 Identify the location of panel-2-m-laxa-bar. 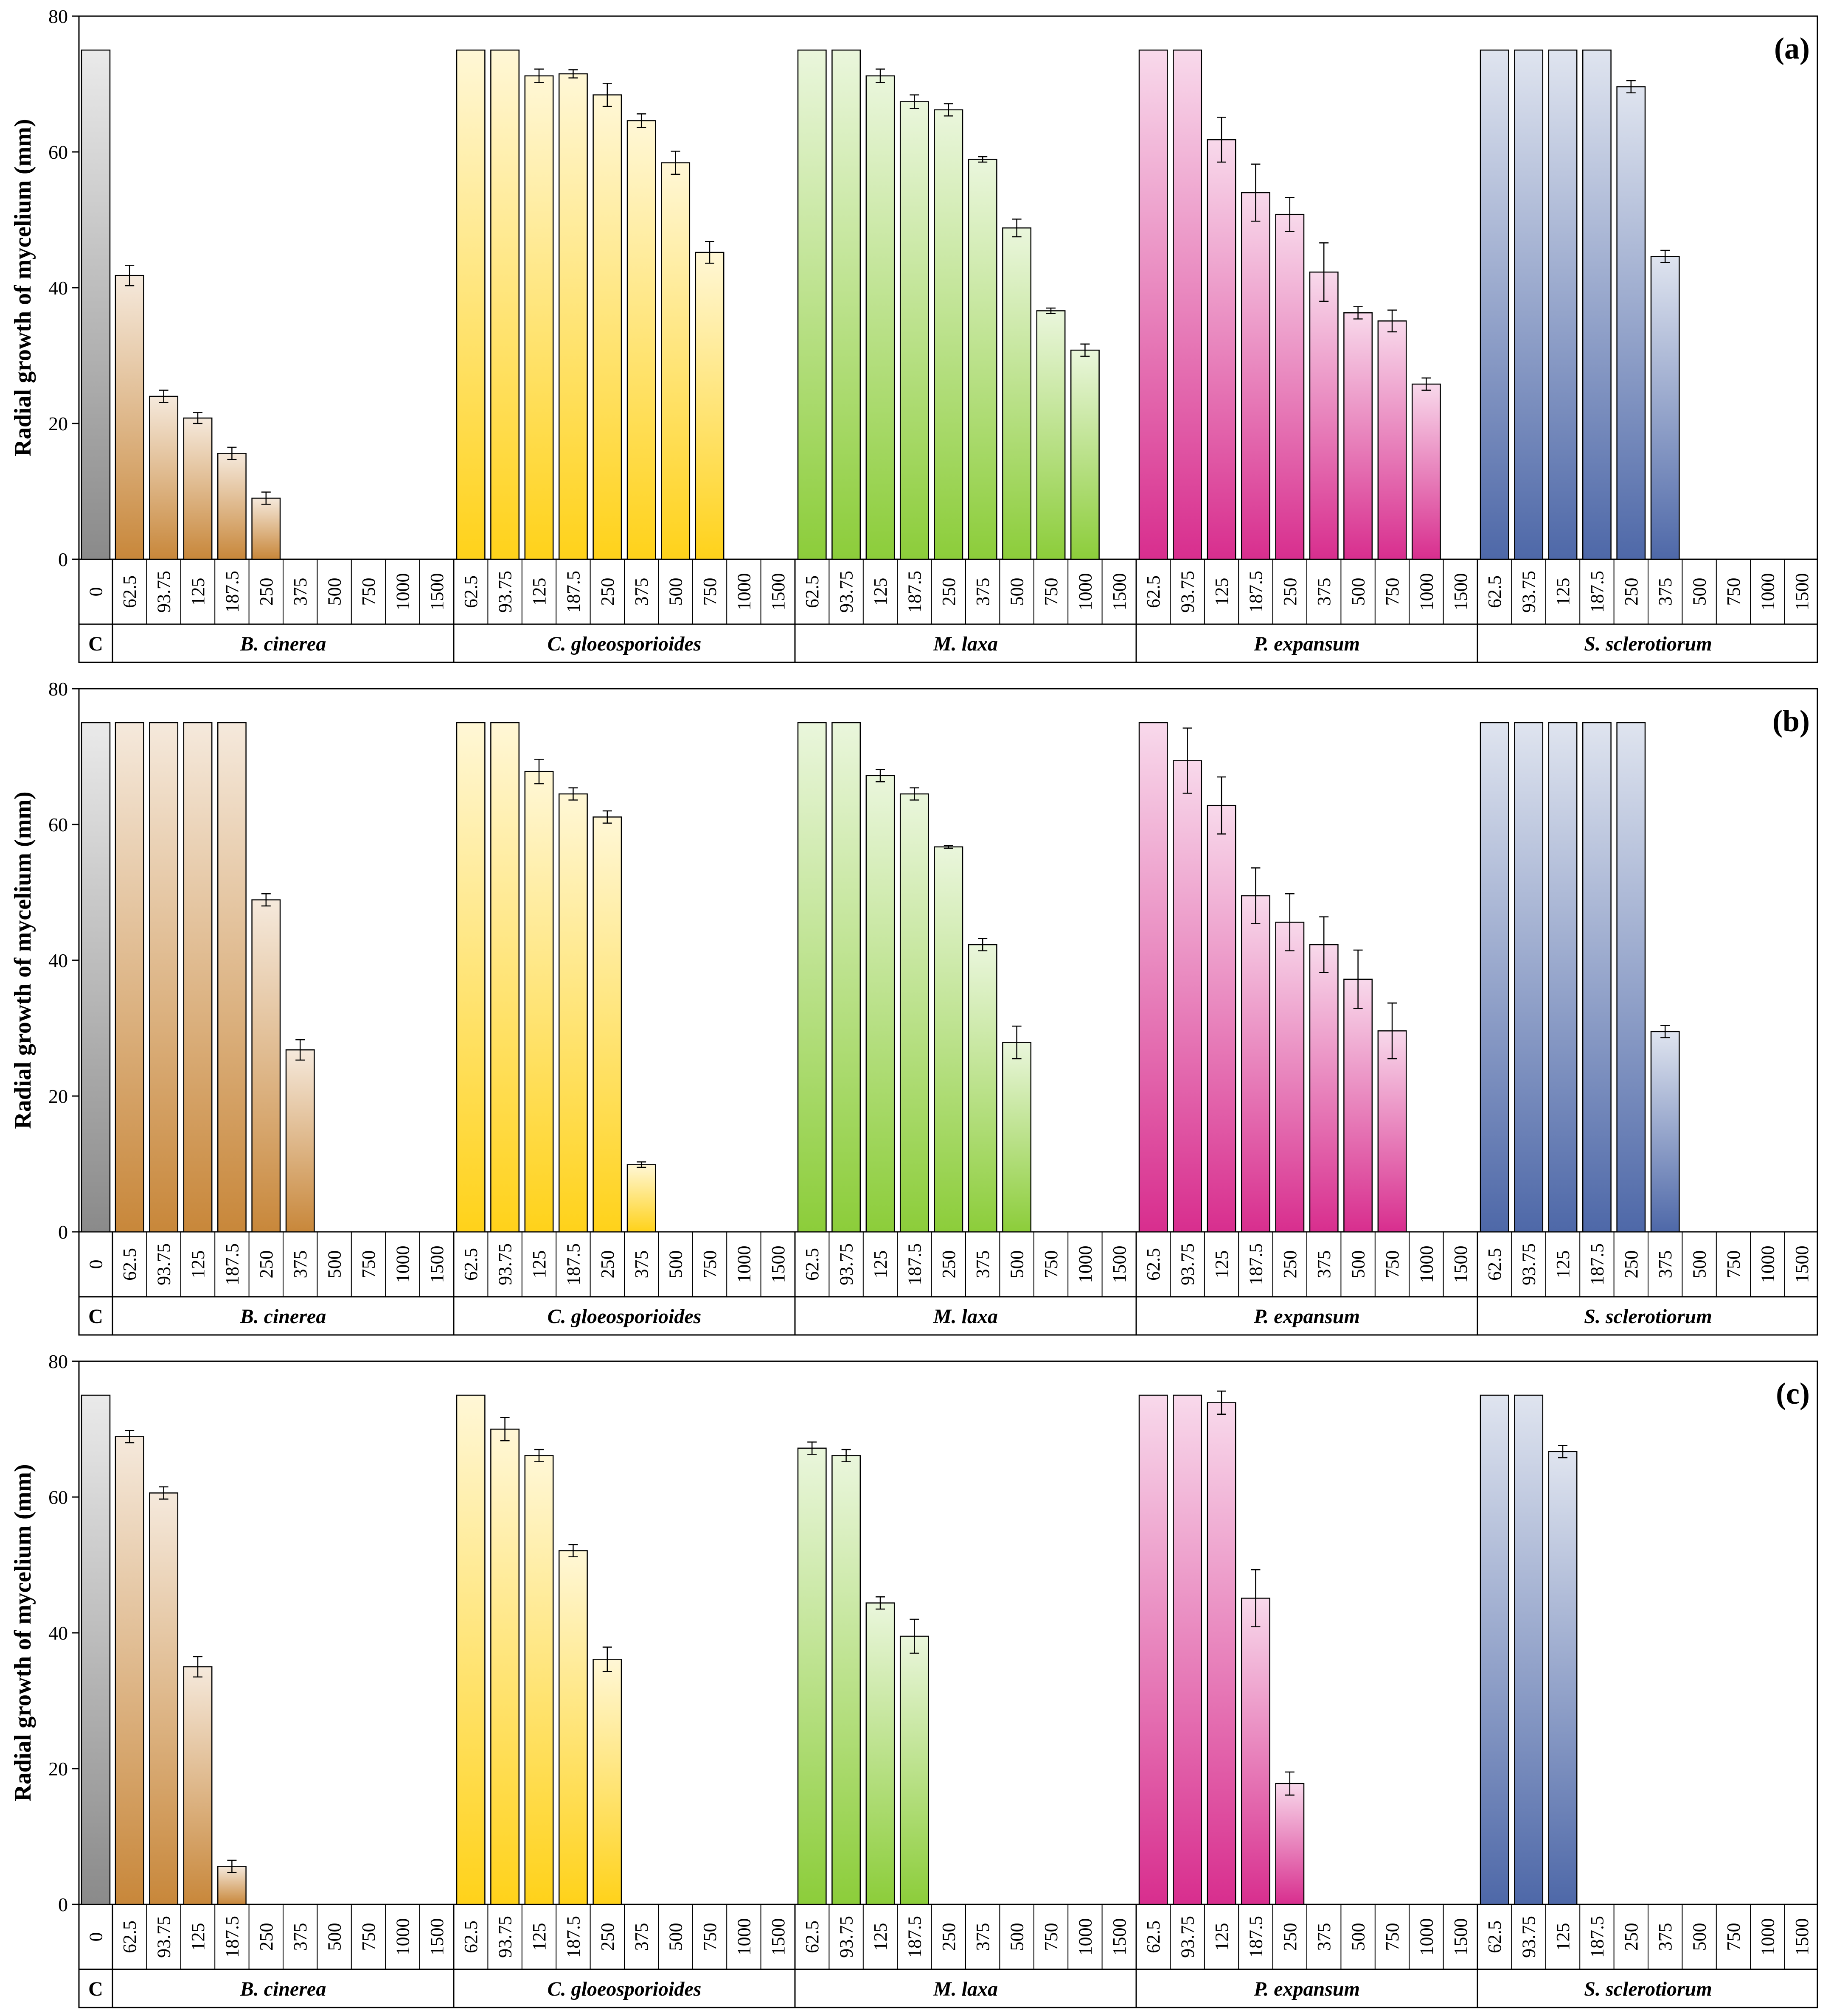
(914, 1770).